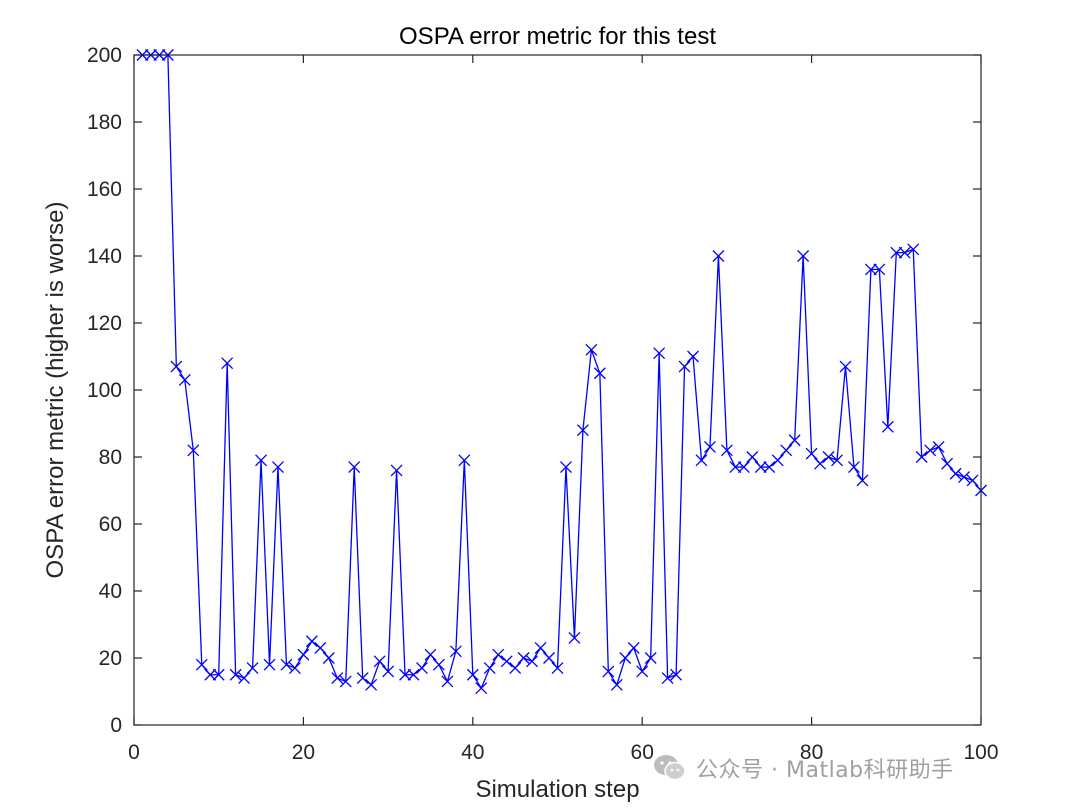 This screenshot has height=810, width=1080. What do you see at coordinates (825, 770) in the screenshot?
I see `watermark-text: 公众号 · Matlab科研助手` at bounding box center [825, 770].